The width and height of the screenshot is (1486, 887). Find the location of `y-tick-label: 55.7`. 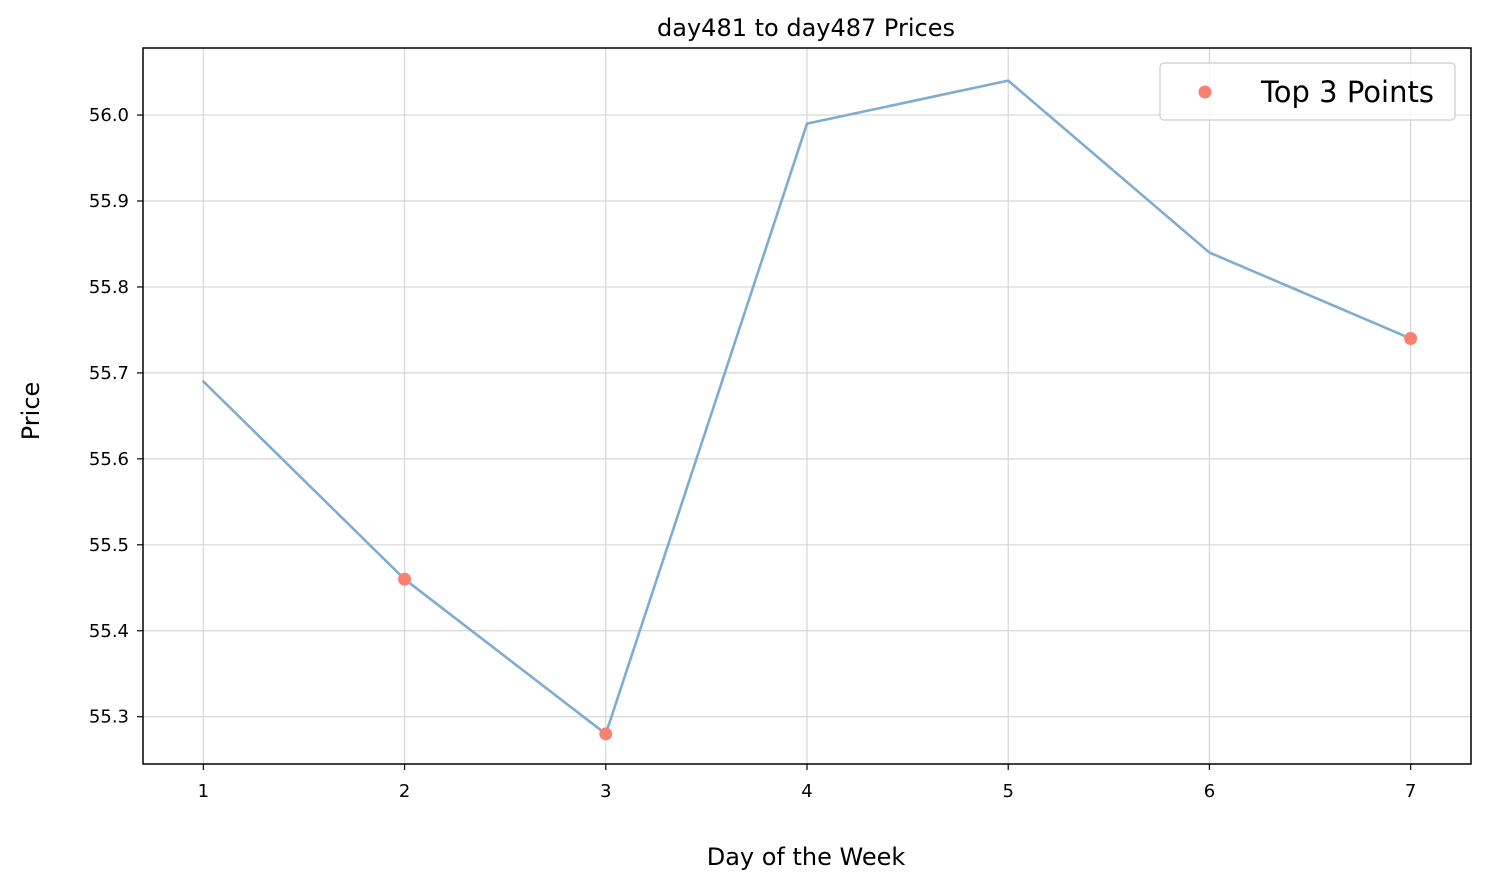

y-tick-label: 55.7 is located at coordinates (109, 373).